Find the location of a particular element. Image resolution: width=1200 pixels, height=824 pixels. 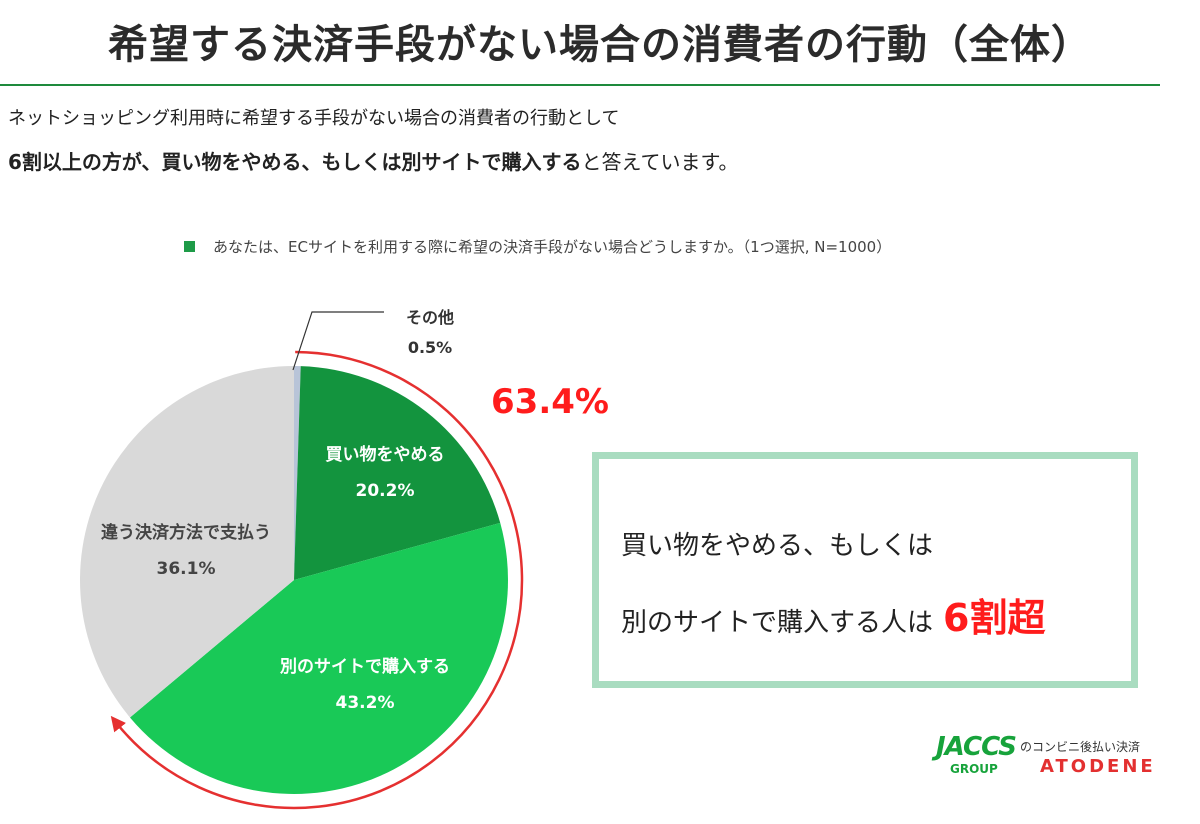

subtitle-rest-part: と答えています。 is located at coordinates (660, 162).